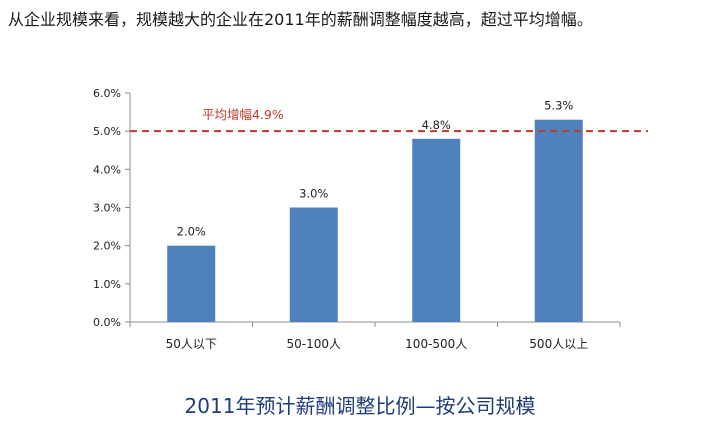 The width and height of the screenshot is (720, 423). Describe the element at coordinates (300, 19) in the screenshot. I see `headline: 从企业规模来看，规模越大的企业在2011年的薪酬调整幅度越高，超过平均增幅。` at that location.